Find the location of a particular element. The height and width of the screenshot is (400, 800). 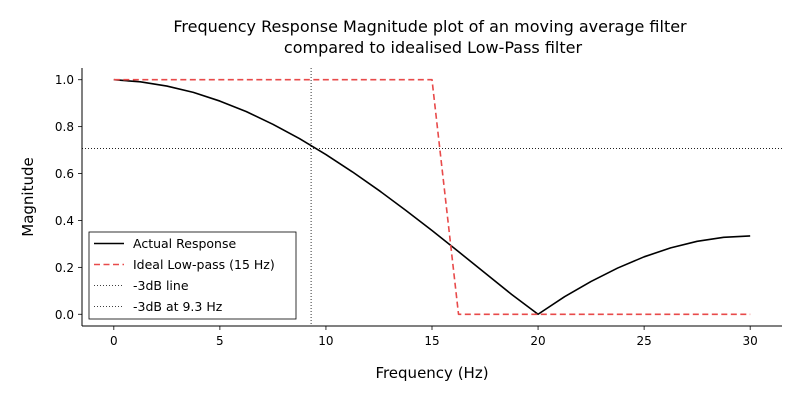

x-tick-label: 5 is located at coordinates (220, 341).